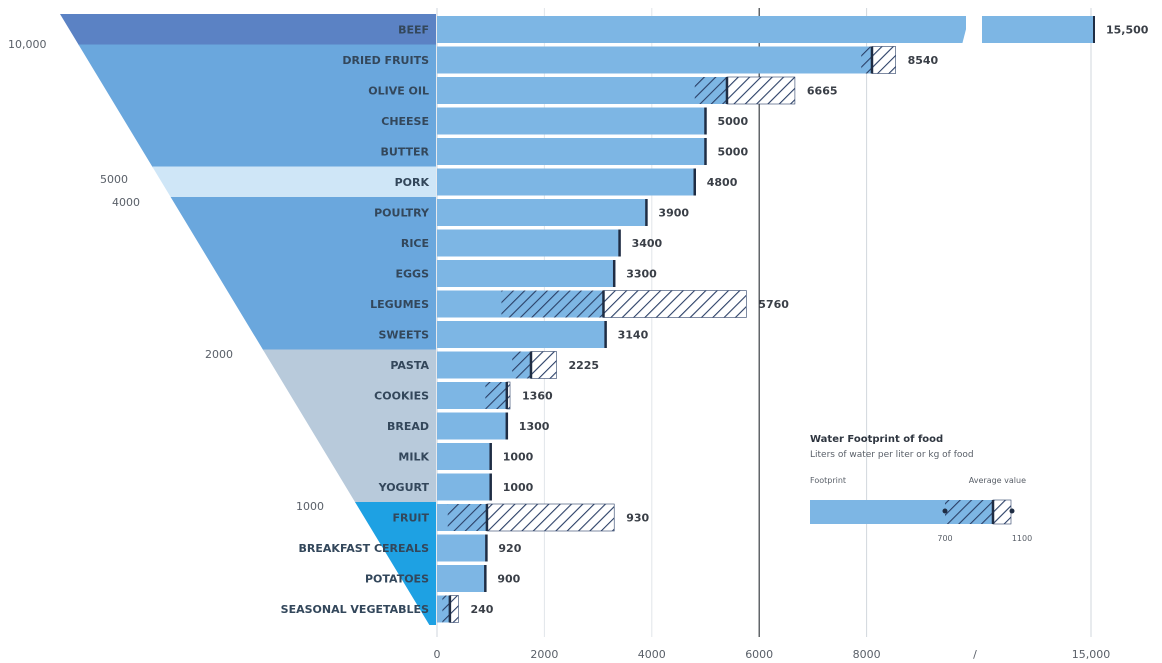  I want to click on bar-row-beef: BEEF 15,500, so click(773, 29).